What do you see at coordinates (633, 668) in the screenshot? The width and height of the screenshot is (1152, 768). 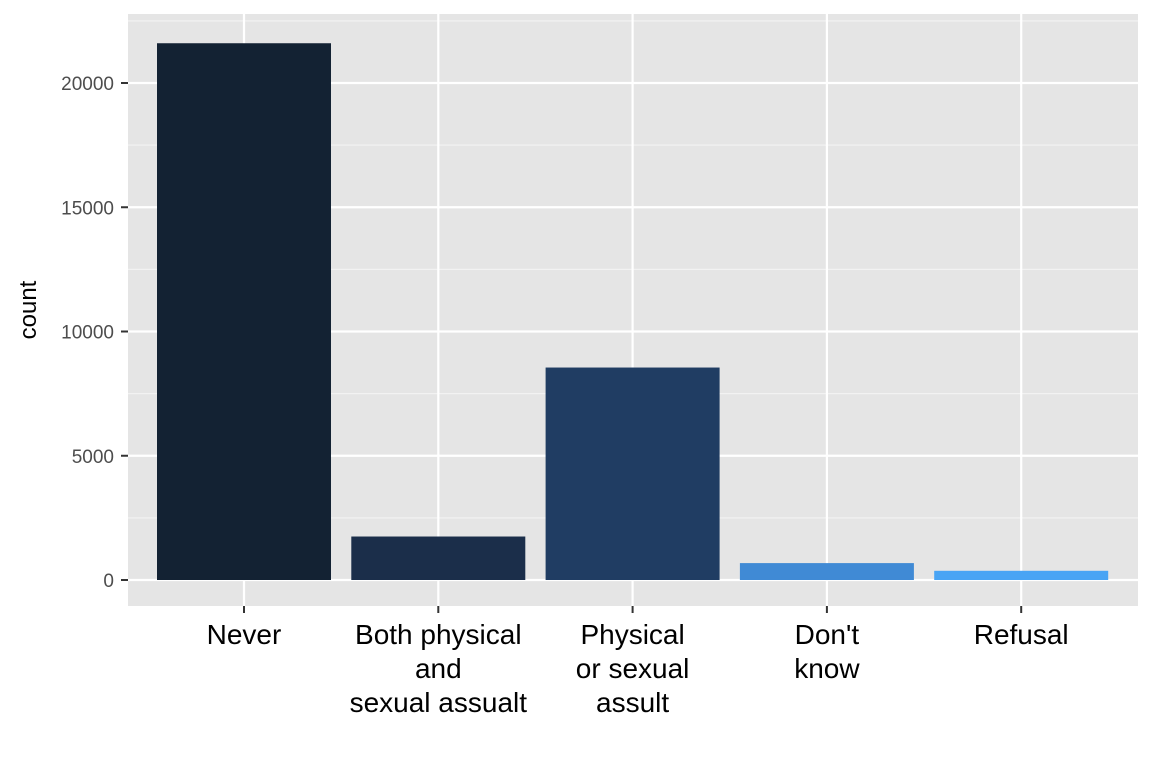 I see `x-tick-label: or sexual` at bounding box center [633, 668].